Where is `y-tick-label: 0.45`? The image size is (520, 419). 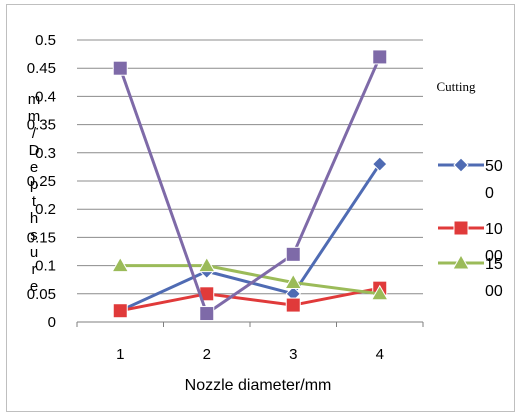
y-tick-label: 0.45 is located at coordinates (41, 68).